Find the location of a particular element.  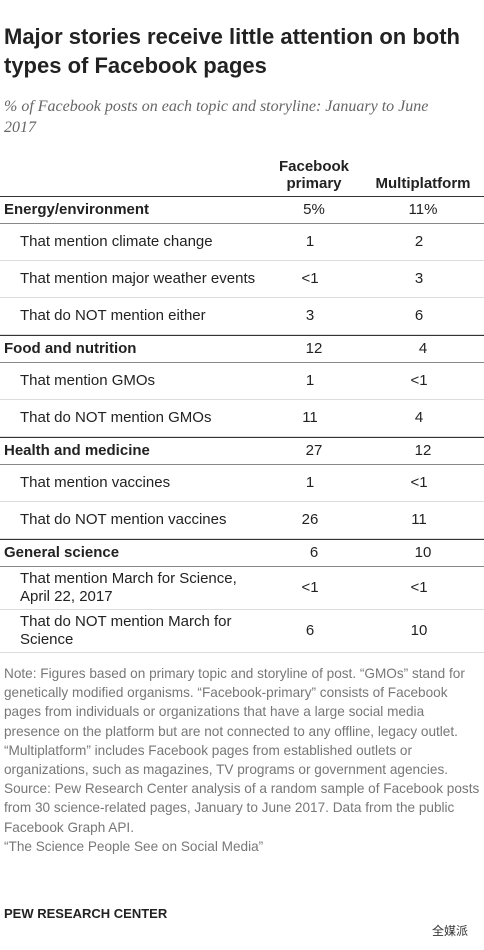

row-label: That mention major weather events is located at coordinates (138, 278).